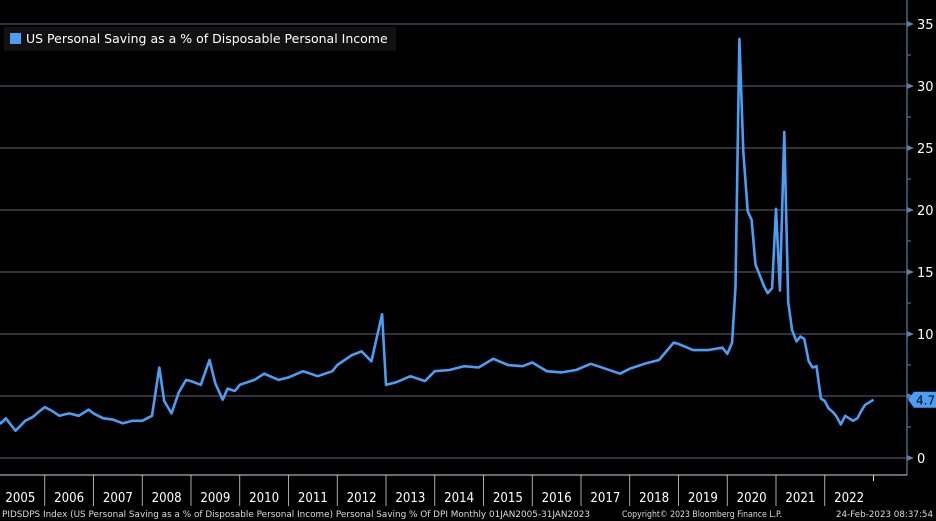 The width and height of the screenshot is (936, 521). I want to click on xtick-label-2011: 2011, so click(313, 498).